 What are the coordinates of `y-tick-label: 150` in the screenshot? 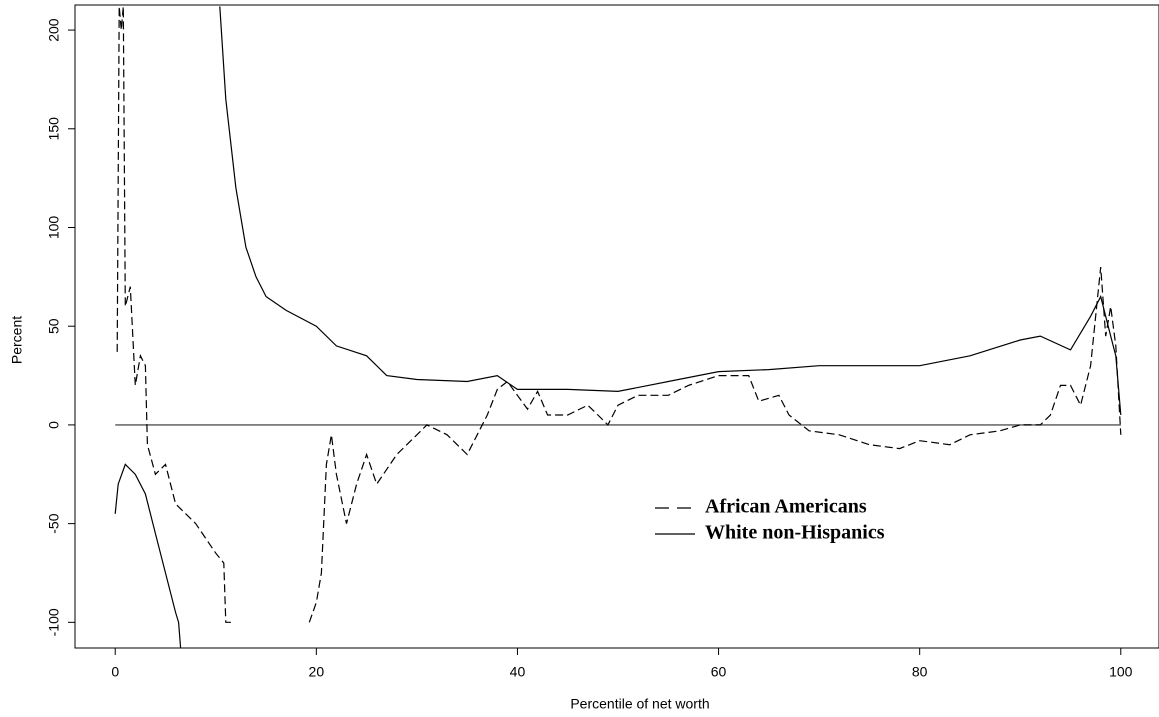 It's located at (54, 129).